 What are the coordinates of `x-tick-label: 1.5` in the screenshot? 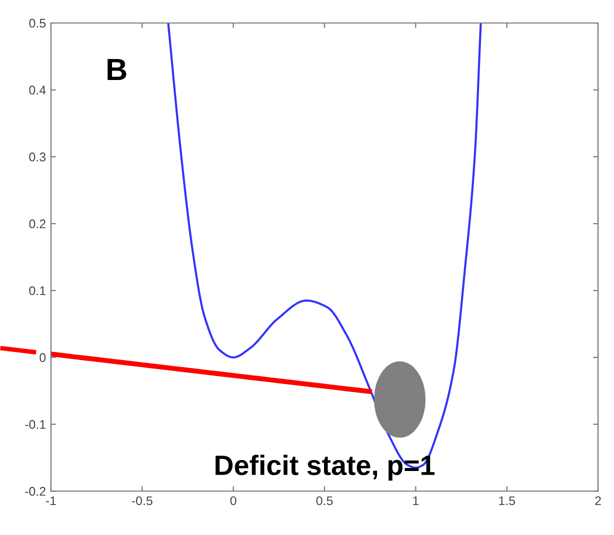 It's located at (507, 501).